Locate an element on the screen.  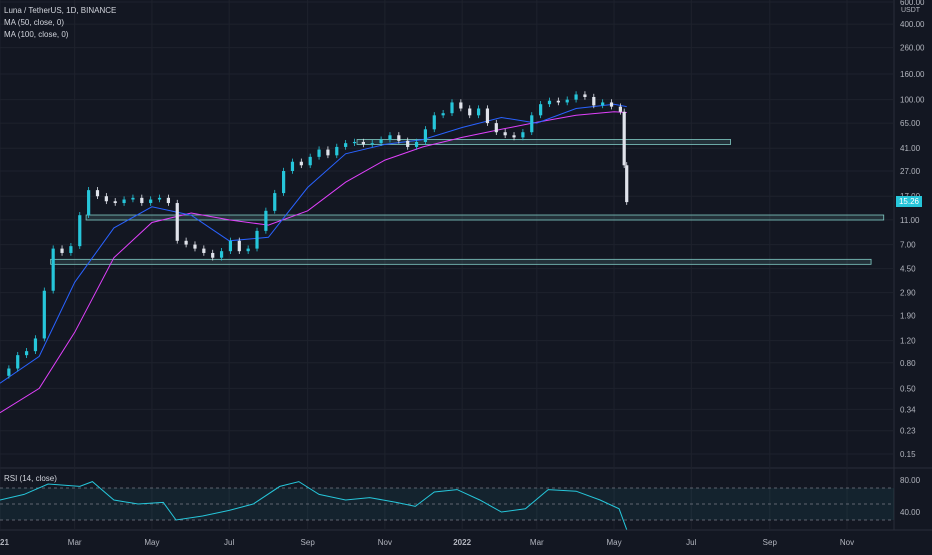
ma50-legend: MA (50, close, 0) is located at coordinates (34, 22).